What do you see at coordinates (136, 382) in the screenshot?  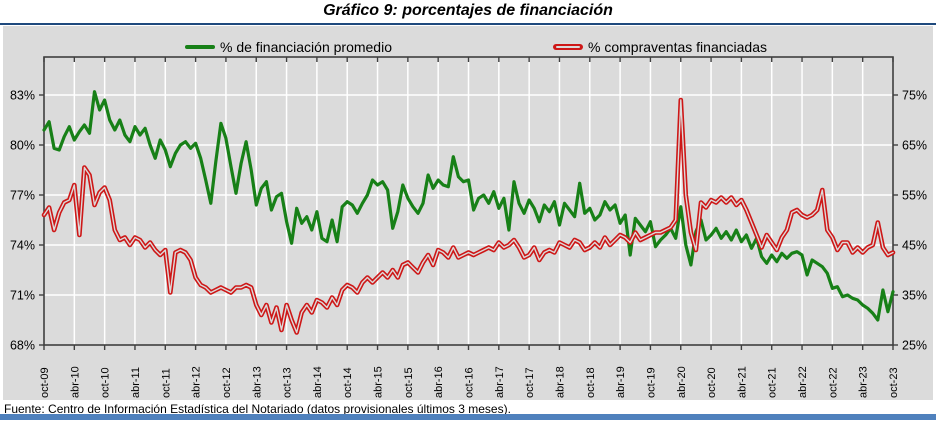 I see `x-axis-label: abr-11` at bounding box center [136, 382].